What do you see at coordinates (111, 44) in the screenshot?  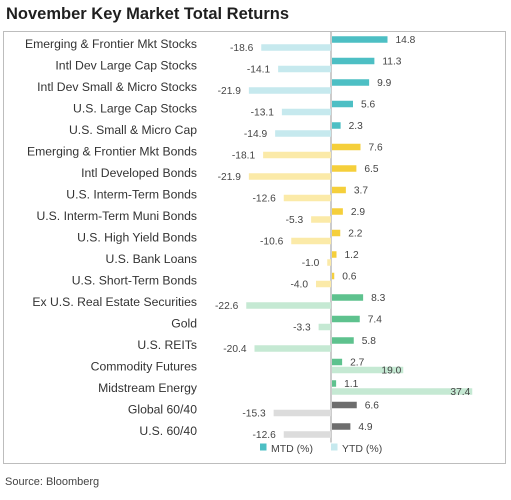 I see `category-label: Emerging & Frontier Mkt Stocks` at bounding box center [111, 44].